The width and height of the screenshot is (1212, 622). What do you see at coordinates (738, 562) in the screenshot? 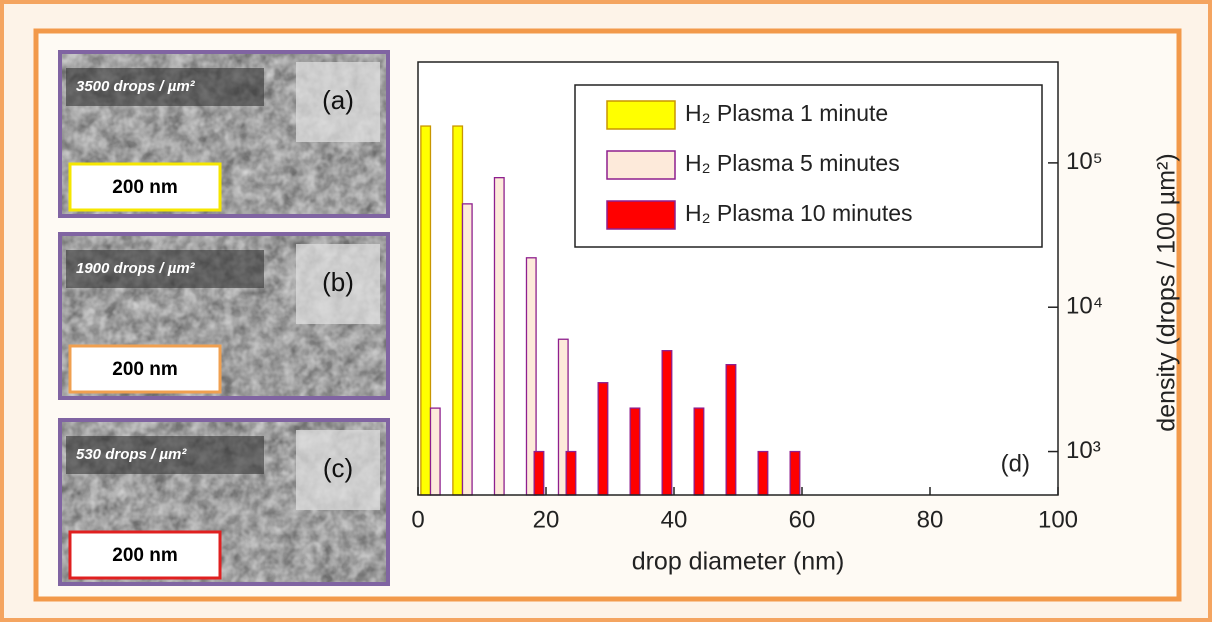
I see `x-axis-title: drop diameter (nm)` at bounding box center [738, 562].